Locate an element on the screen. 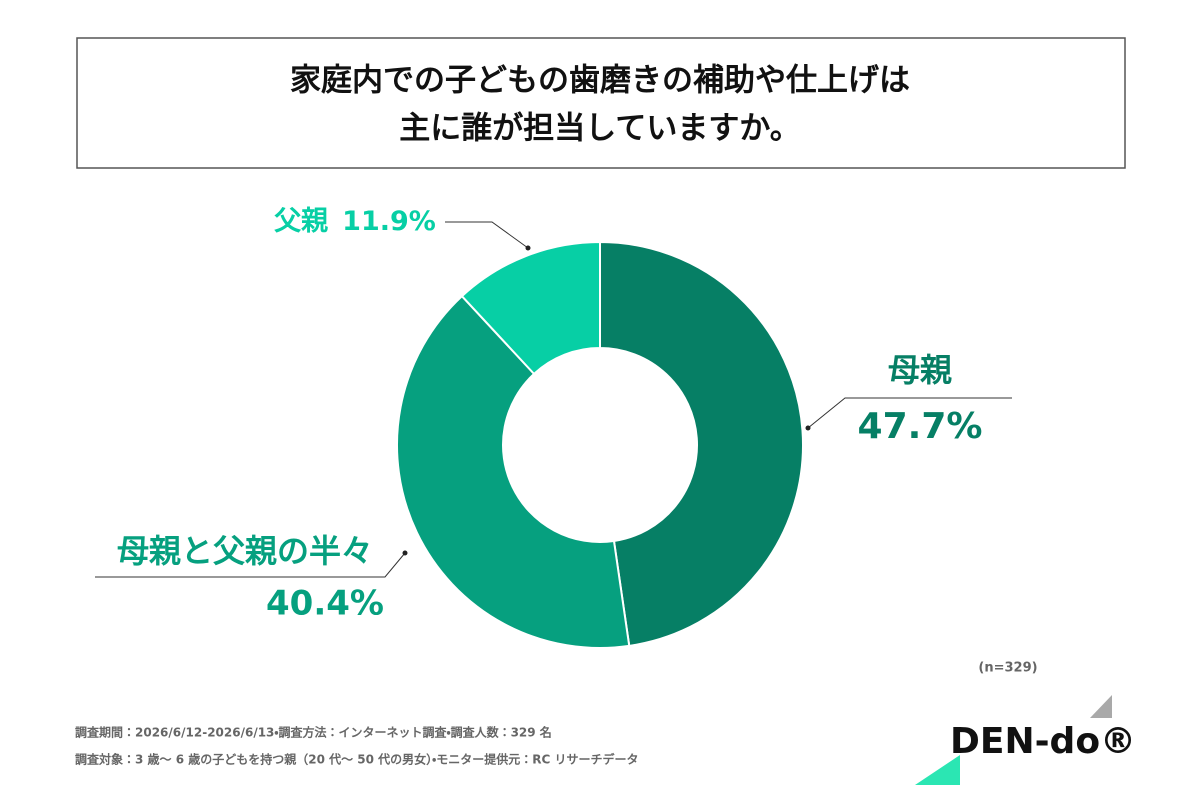  sample-note: (n=329) is located at coordinates (1007, 668).